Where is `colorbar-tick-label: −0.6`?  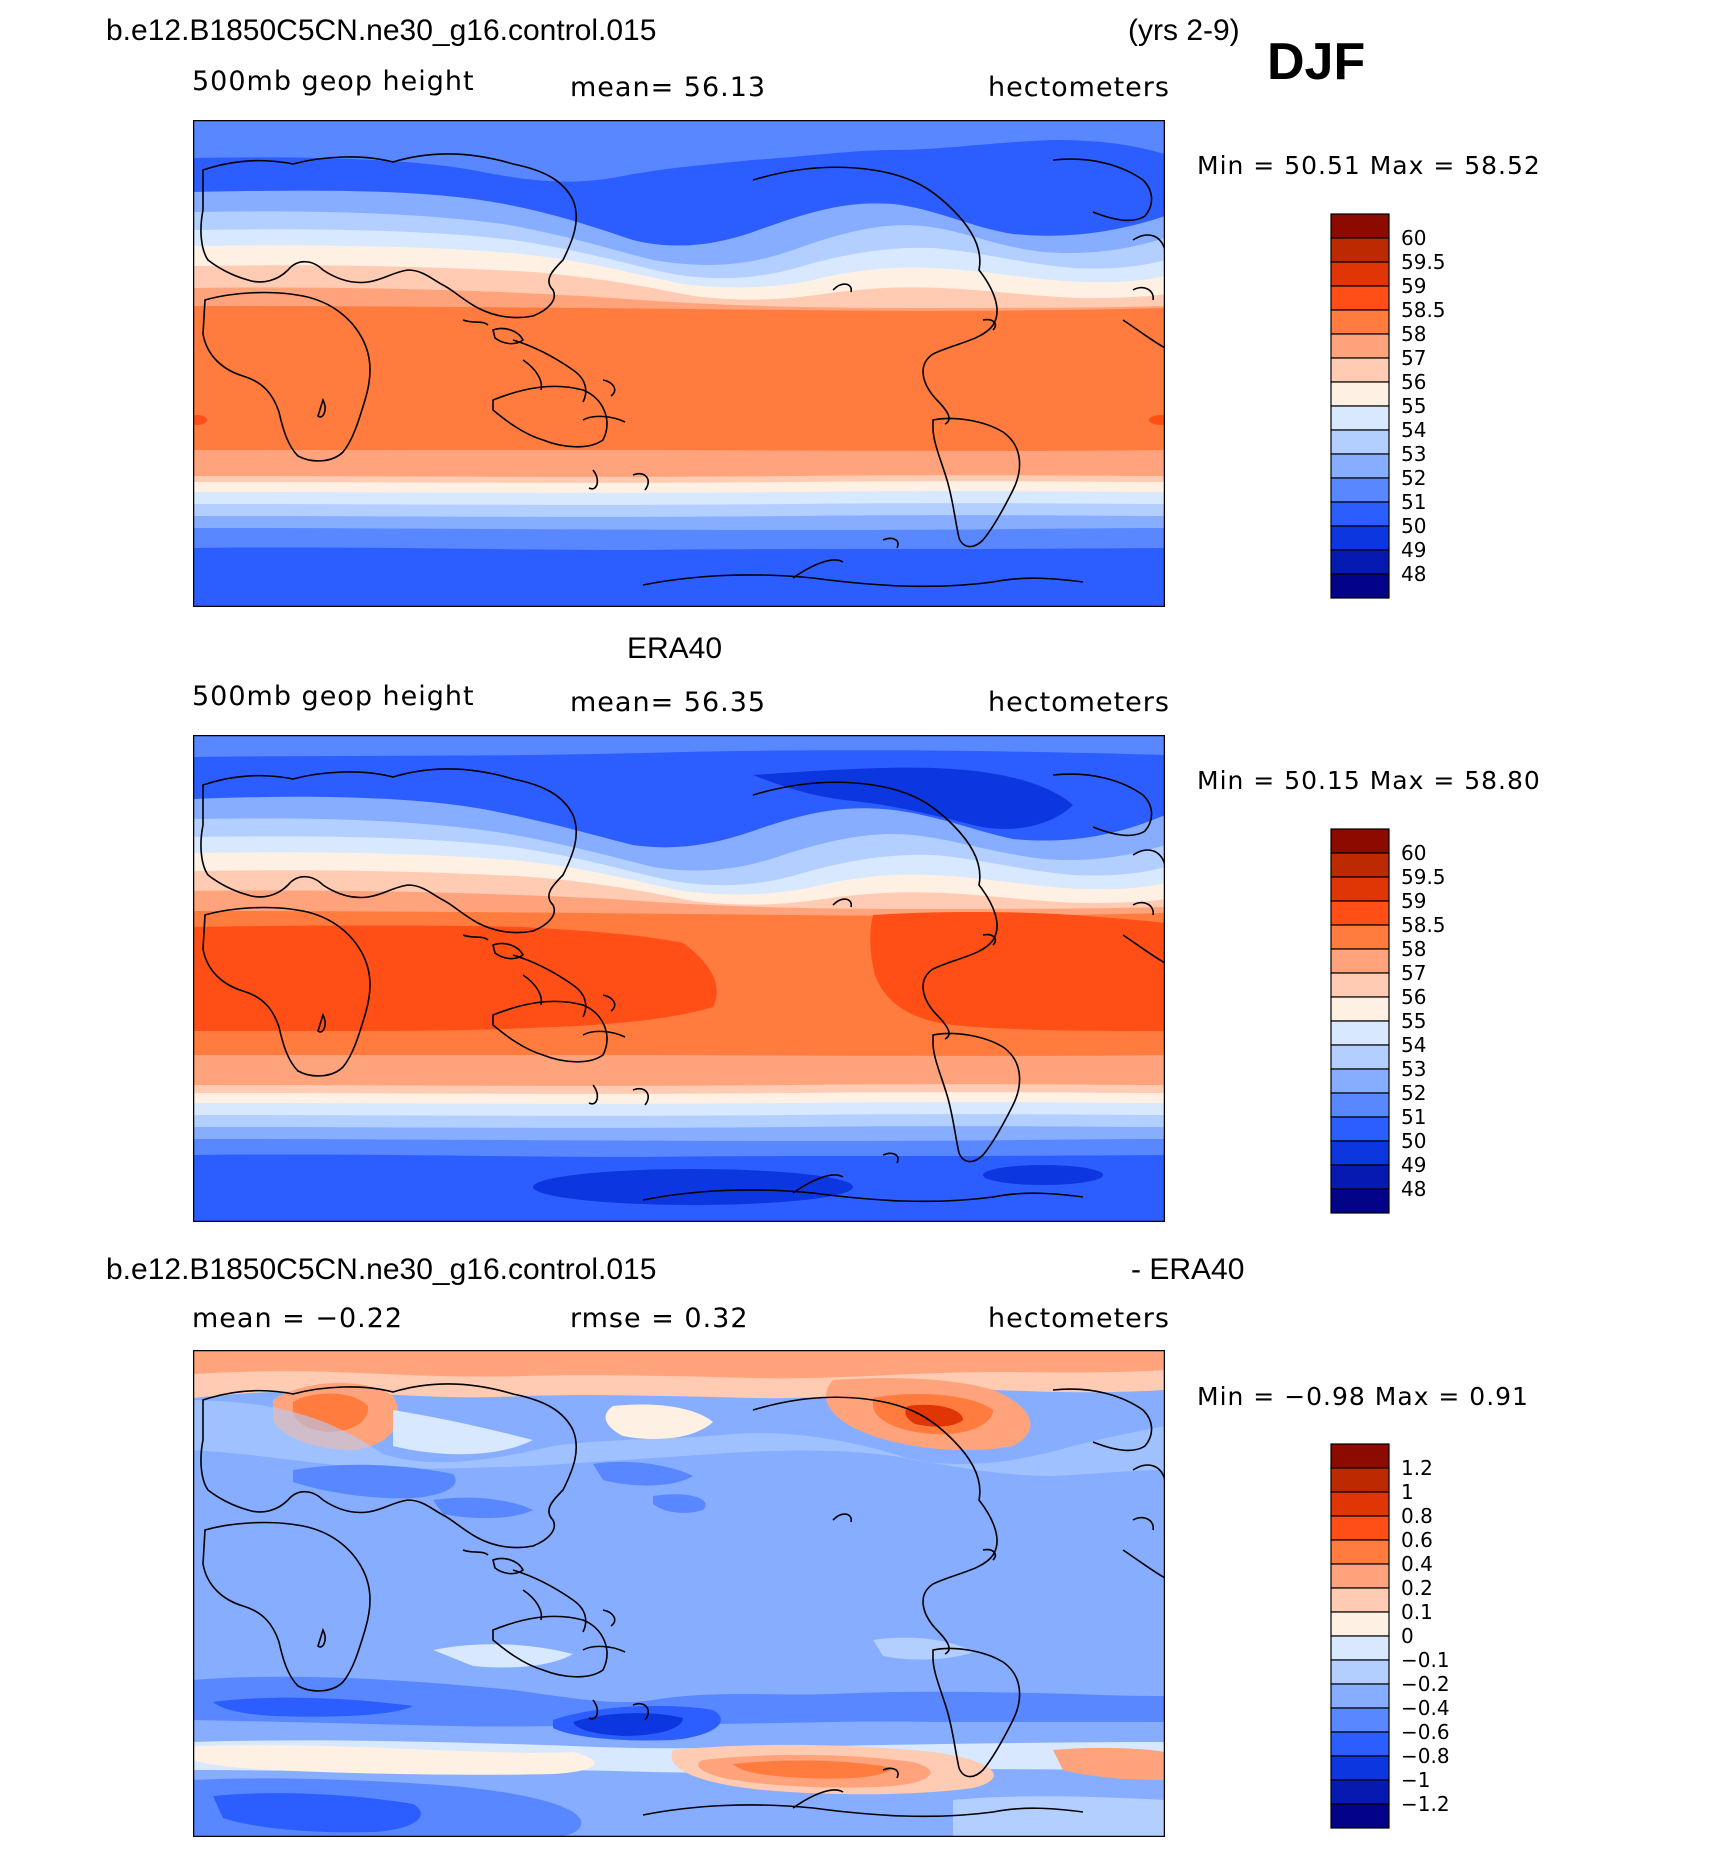
colorbar-tick-label: −0.6 is located at coordinates (1425, 1732).